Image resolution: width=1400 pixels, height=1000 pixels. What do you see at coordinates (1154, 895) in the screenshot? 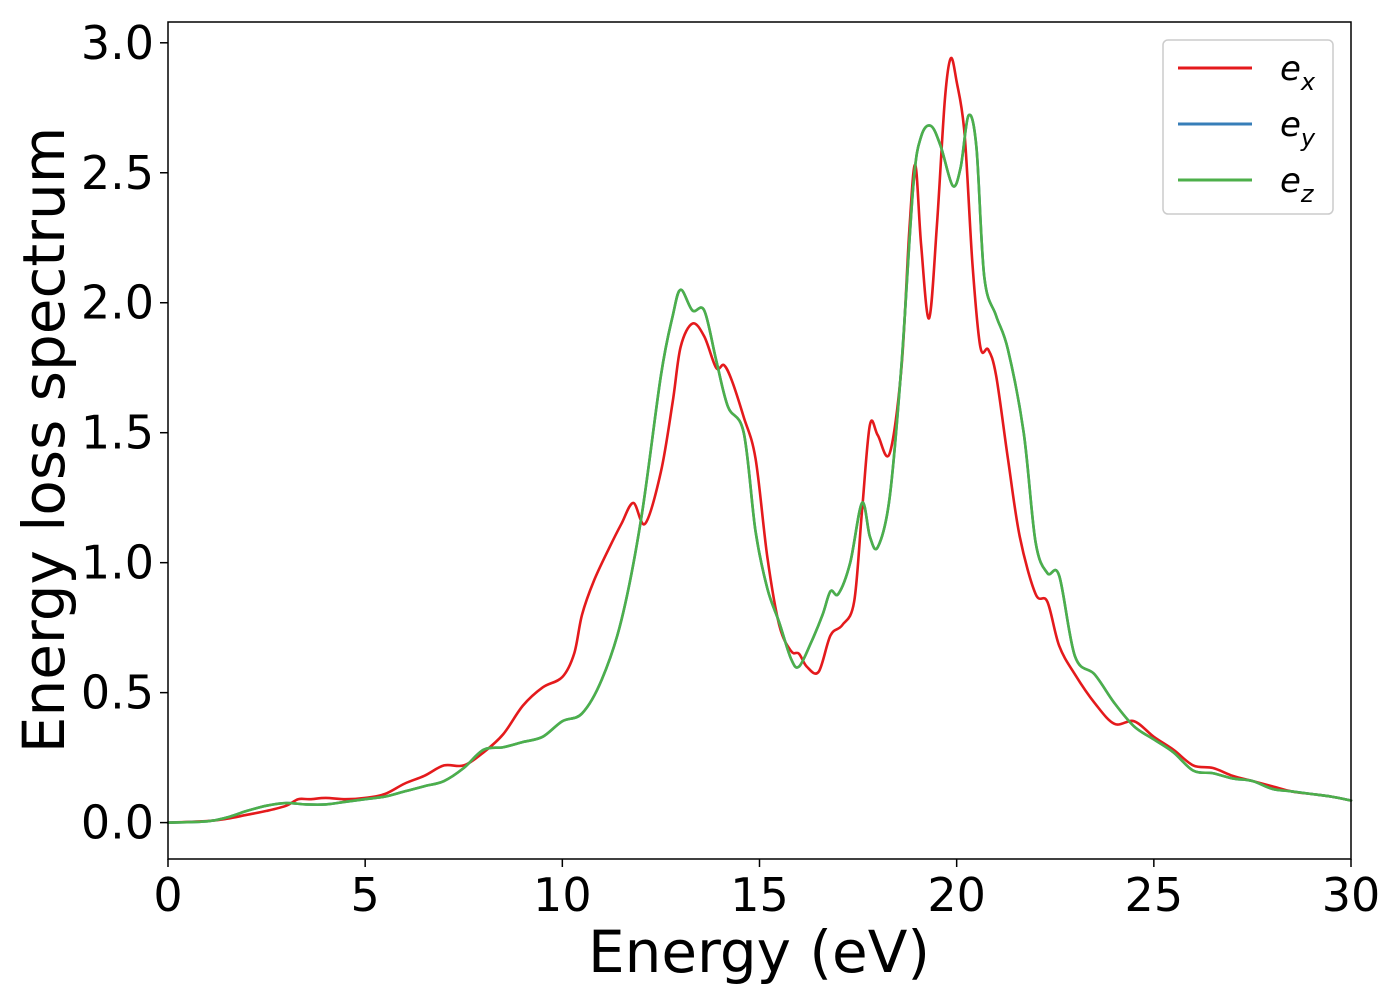
I see `x-tick-label: 25` at bounding box center [1154, 895].